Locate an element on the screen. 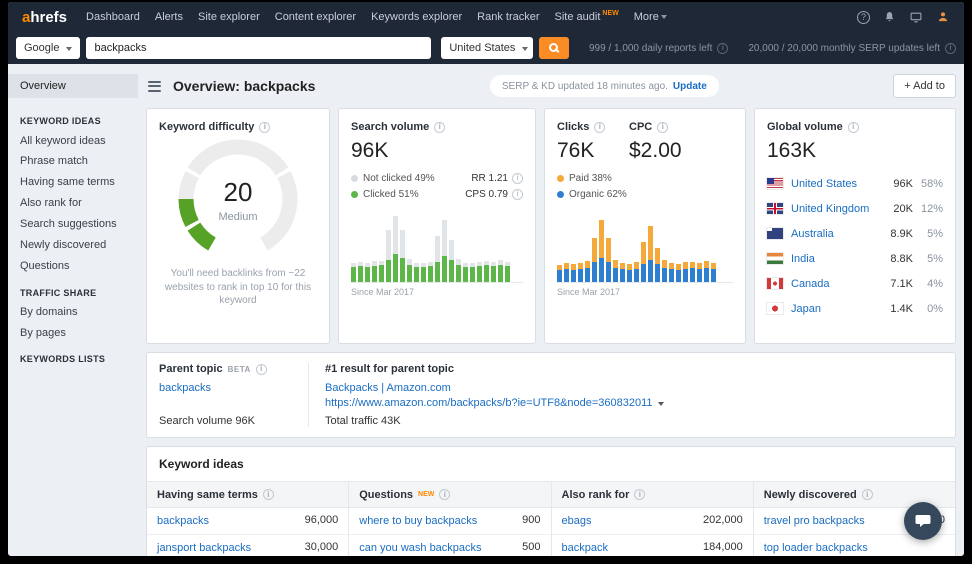  keyword-link: backpack is located at coordinates (584, 548).